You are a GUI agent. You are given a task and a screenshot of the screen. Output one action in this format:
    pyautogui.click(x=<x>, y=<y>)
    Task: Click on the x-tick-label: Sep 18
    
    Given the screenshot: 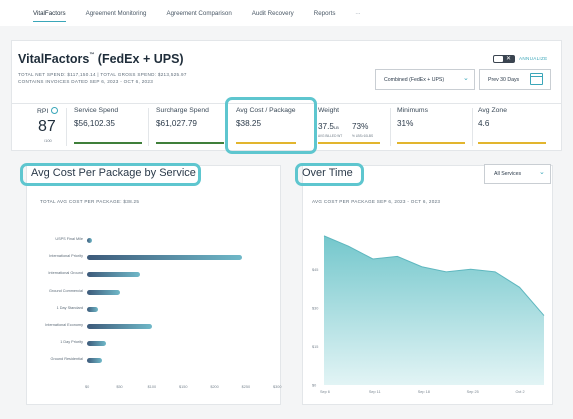 What is the action you would take?
    pyautogui.click(x=424, y=392)
    